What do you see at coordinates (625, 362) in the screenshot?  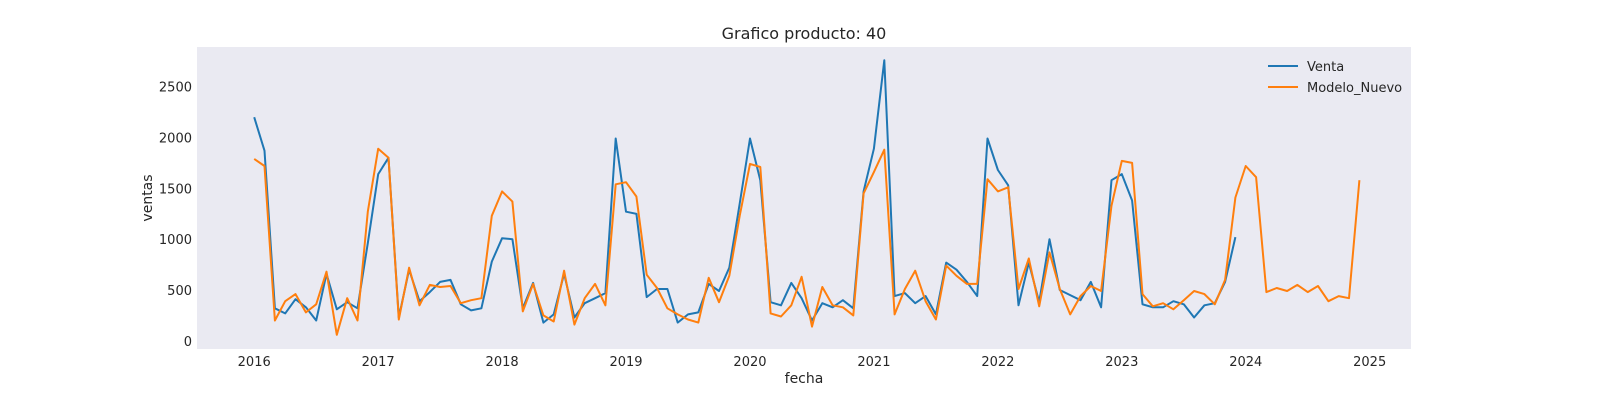 I see `x-tick-label: 2019` at bounding box center [625, 362].